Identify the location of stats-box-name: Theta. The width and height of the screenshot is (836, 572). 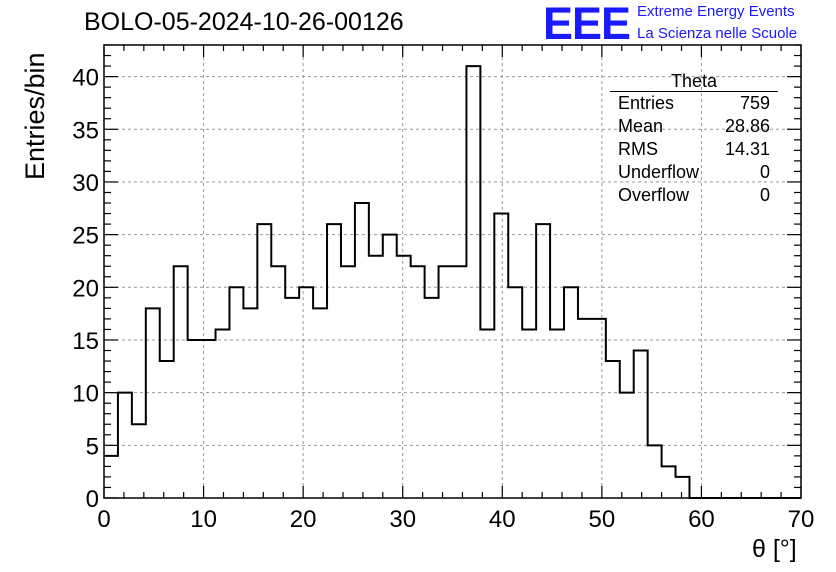
(694, 81).